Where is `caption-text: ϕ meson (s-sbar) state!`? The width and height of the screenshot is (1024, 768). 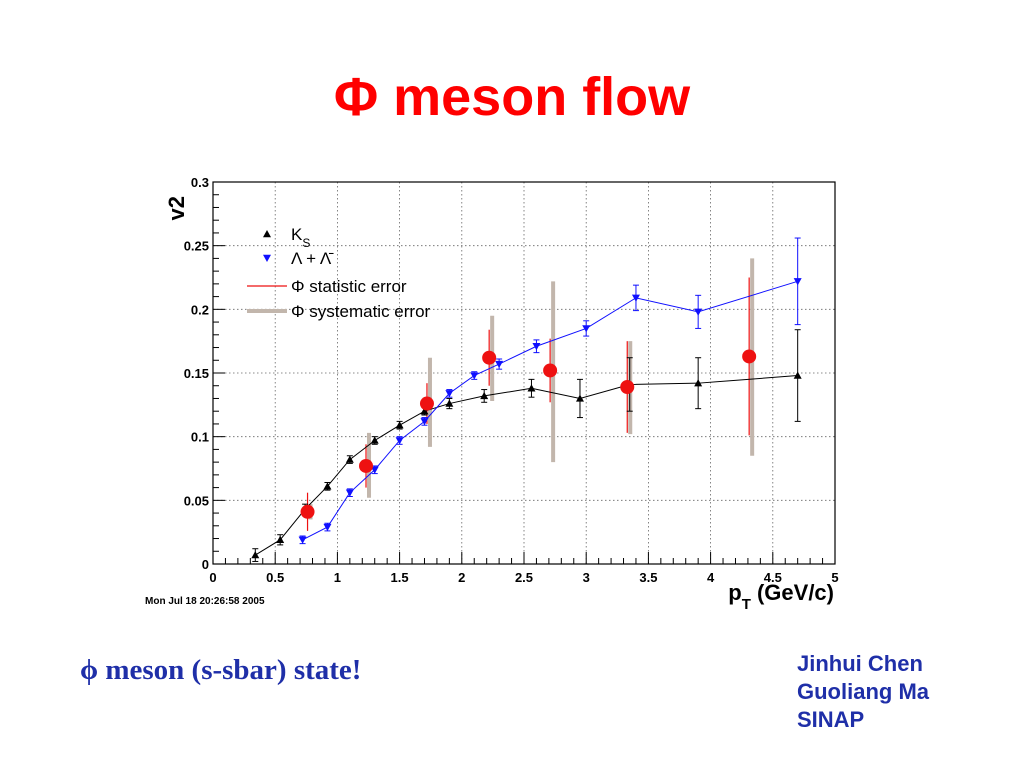
caption-text: ϕ meson (s-sbar) state! is located at coordinates (221, 670).